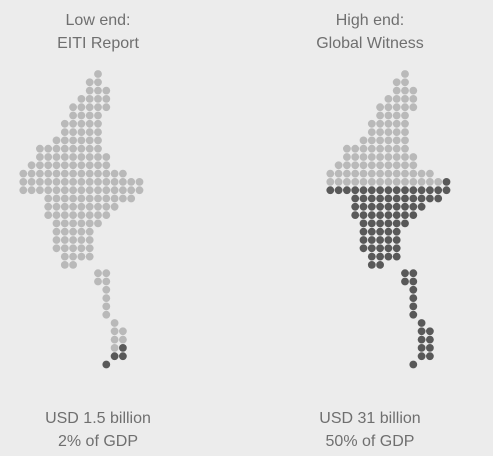  Describe the element at coordinates (370, 418) in the screenshot. I see `high-end-value-label: USD 31 billion` at that location.